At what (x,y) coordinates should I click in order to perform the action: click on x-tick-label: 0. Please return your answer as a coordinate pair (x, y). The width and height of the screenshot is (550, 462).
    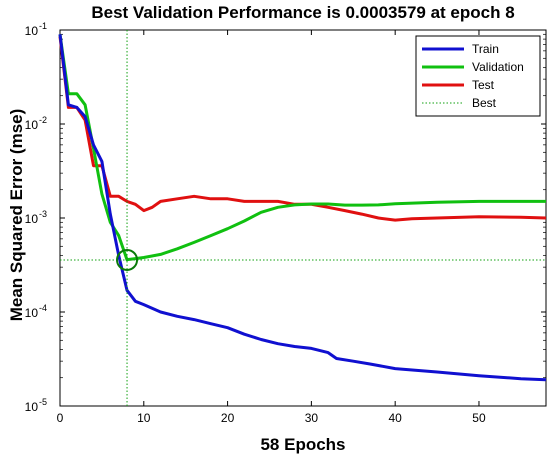
    Looking at the image, I should click on (60, 418).